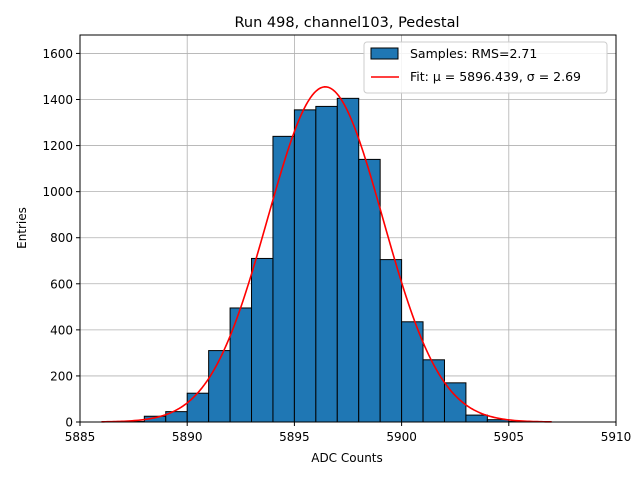 The height and width of the screenshot is (480, 640). I want to click on legend-label-samples: Samples: RMS=2.71, so click(473, 53).